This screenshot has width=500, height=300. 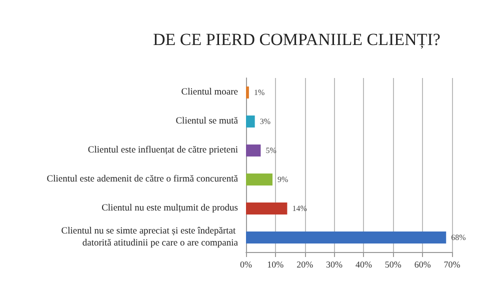 What do you see at coordinates (335, 265) in the screenshot?
I see `x-tick-label: 30%` at bounding box center [335, 265].